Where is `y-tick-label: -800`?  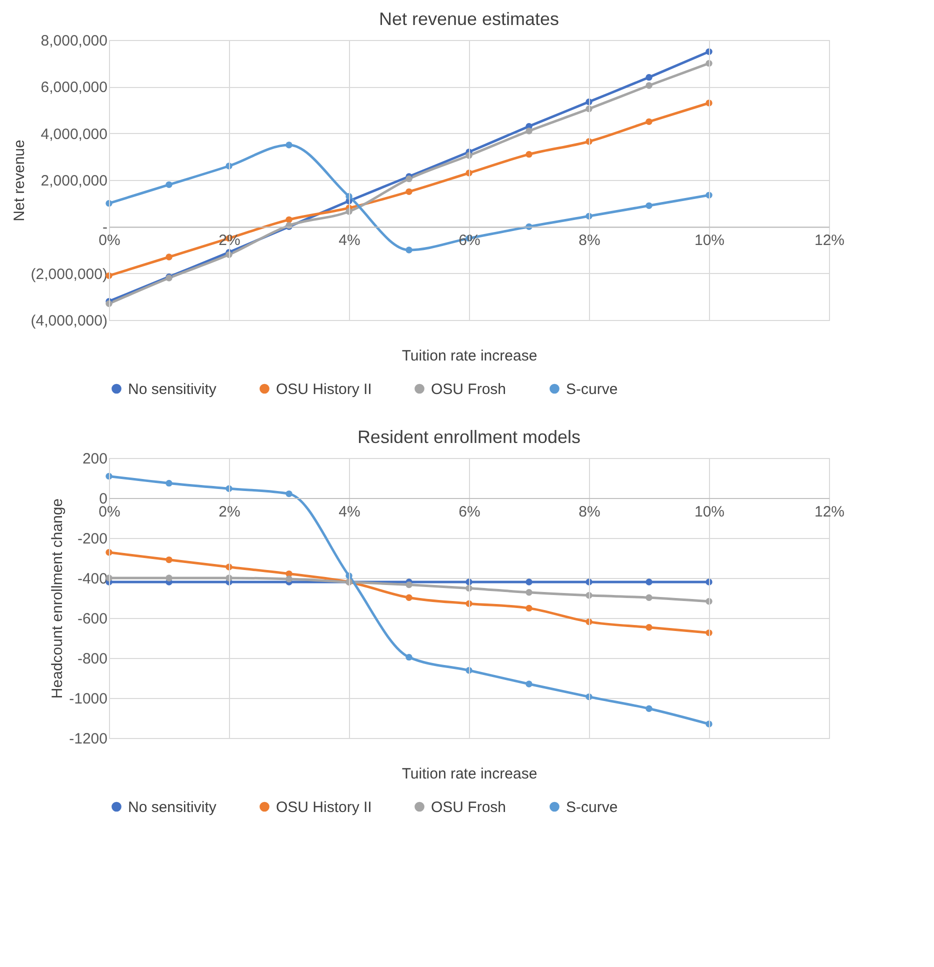
y-tick-label: -800 is located at coordinates (92, 659).